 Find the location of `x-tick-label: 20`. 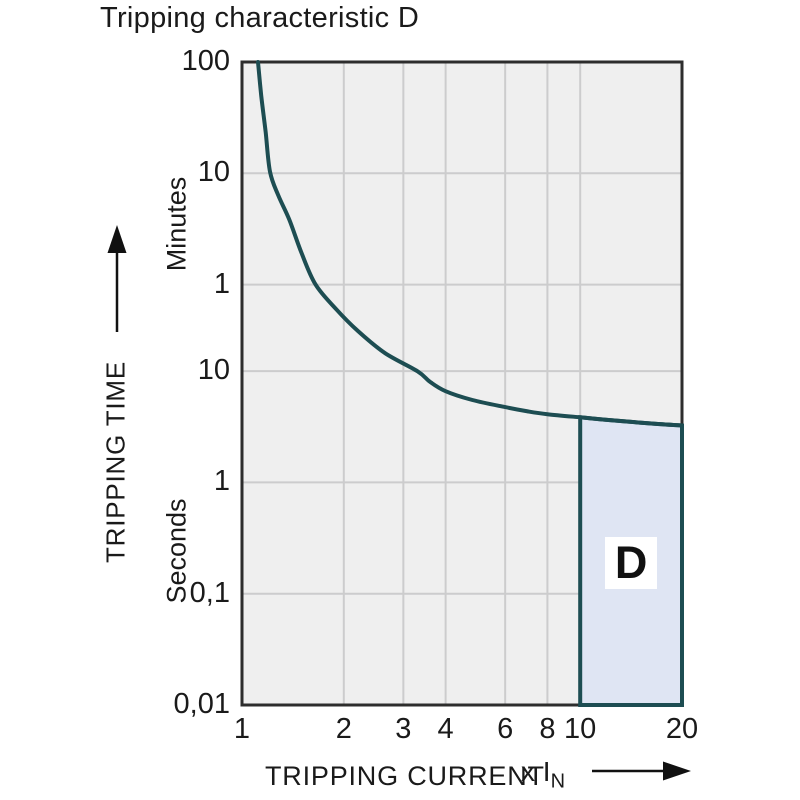

x-tick-label: 20 is located at coordinates (682, 729).